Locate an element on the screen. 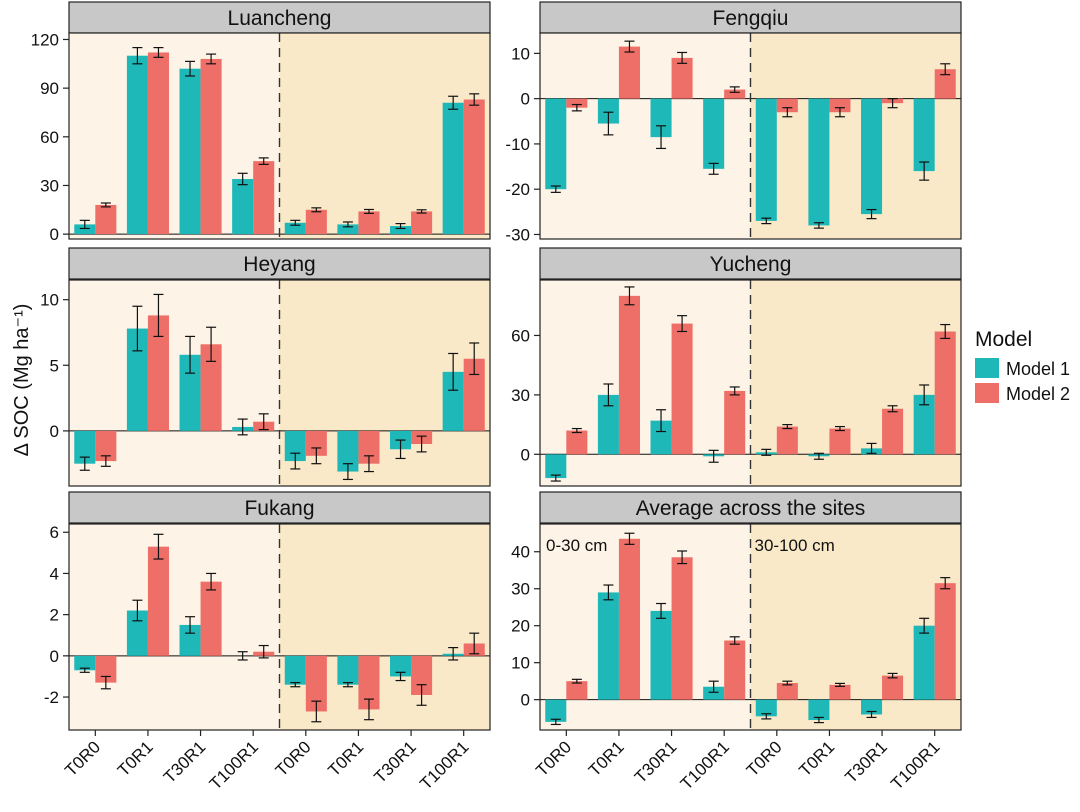 This screenshot has height=812, width=1080. legend-title: Model is located at coordinates (1003, 339).